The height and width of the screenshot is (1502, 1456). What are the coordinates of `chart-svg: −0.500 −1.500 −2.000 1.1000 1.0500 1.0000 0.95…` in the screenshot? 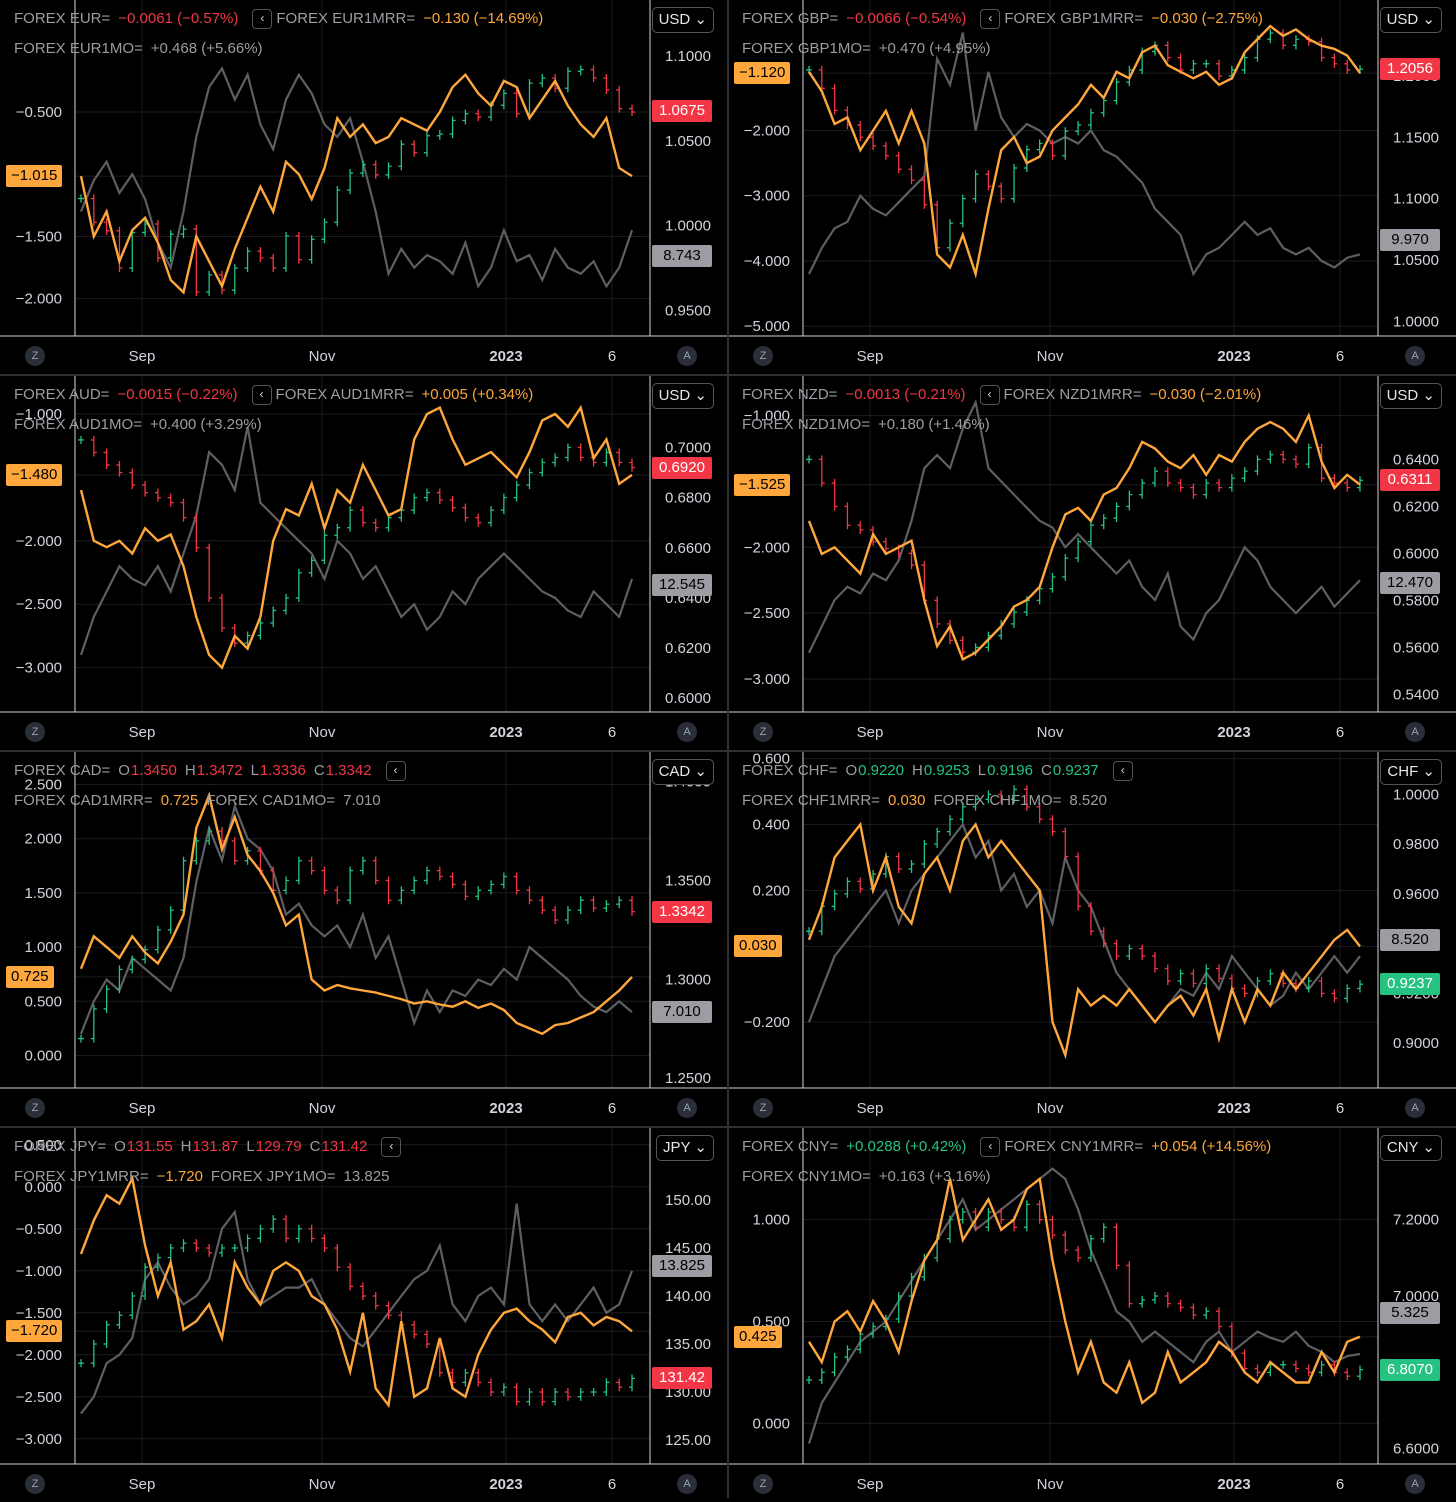 It's located at (364, 182).